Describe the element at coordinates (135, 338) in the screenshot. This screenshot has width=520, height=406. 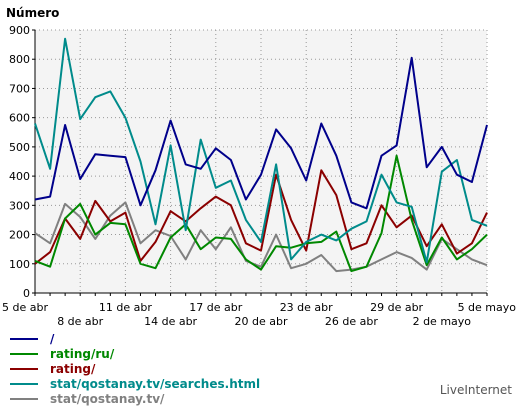
I see `legend-item: /` at that location.